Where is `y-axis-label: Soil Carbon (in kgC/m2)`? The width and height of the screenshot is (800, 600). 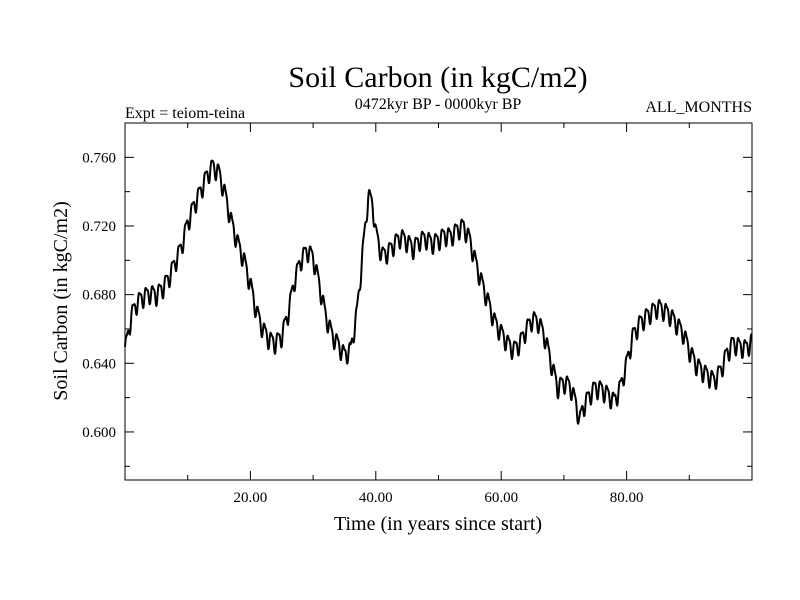
y-axis-label: Soil Carbon (in kgC/m2) is located at coordinates (61, 300).